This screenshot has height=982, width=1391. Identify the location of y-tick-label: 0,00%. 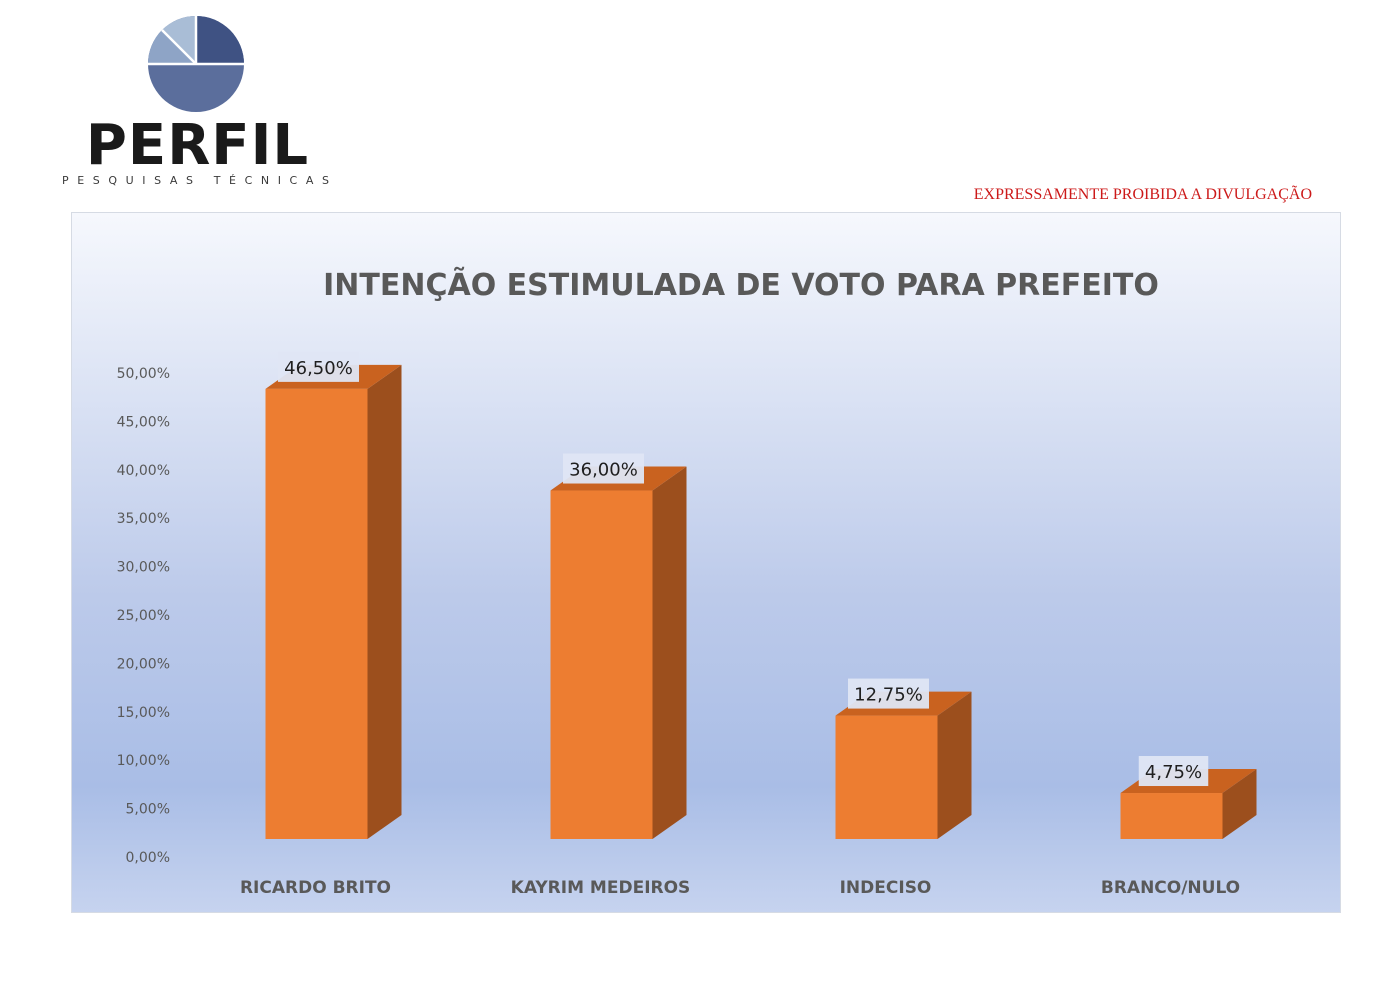
(148, 858).